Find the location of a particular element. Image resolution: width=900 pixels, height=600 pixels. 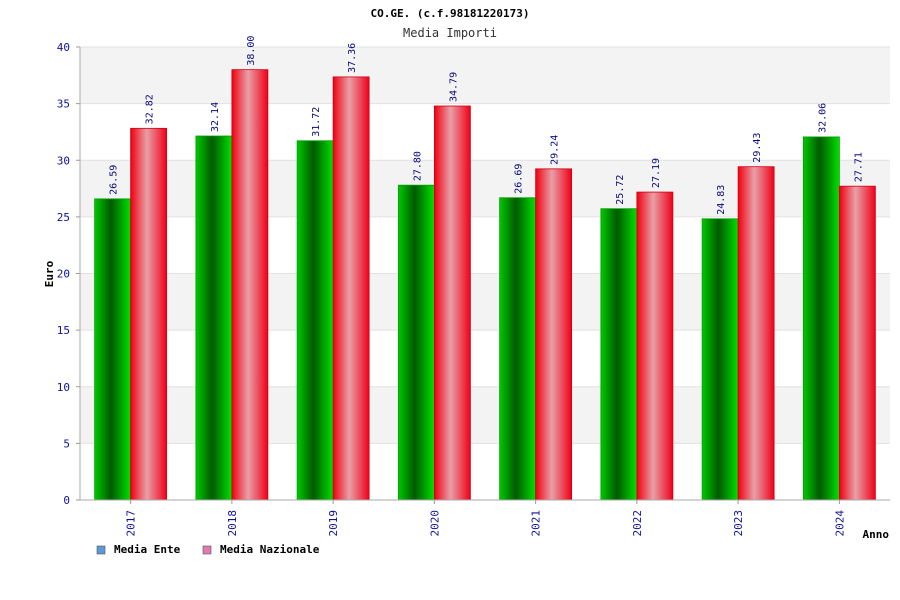

value-label: 25.72 is located at coordinates (620, 190).